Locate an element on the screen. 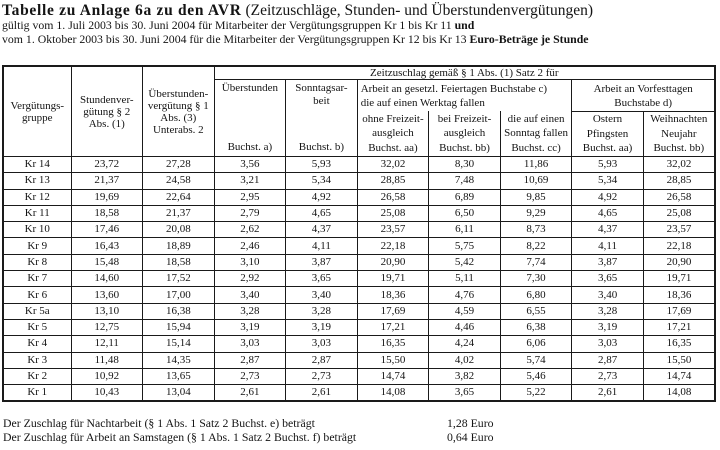 This screenshot has width=720, height=450. value-cell: 4,76 is located at coordinates (464, 295).